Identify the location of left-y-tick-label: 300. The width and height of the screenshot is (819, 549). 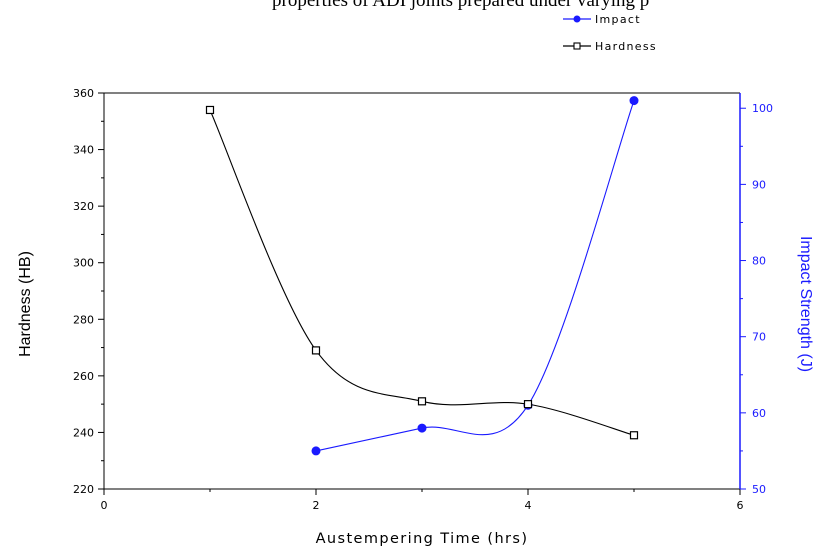
(83, 263).